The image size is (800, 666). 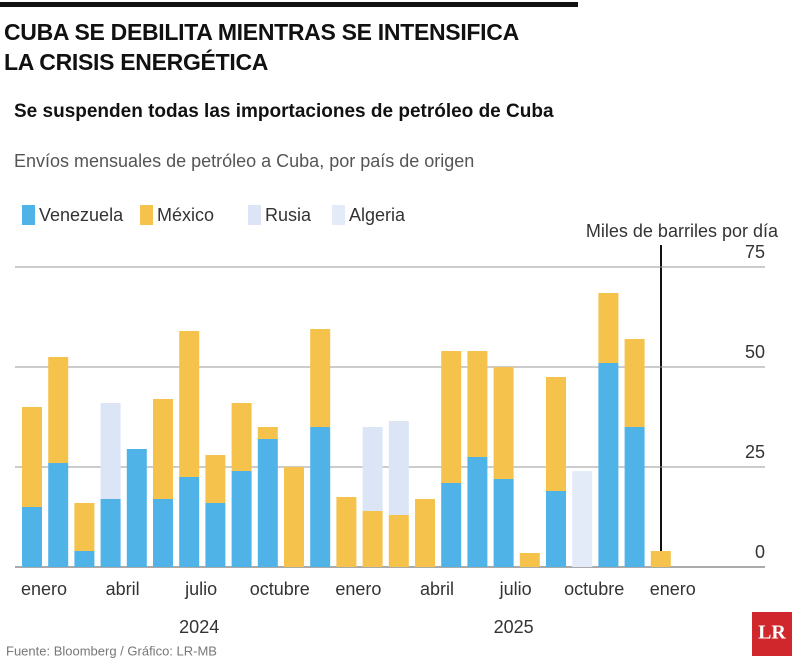 I want to click on legend-label: México, so click(x=185, y=215).